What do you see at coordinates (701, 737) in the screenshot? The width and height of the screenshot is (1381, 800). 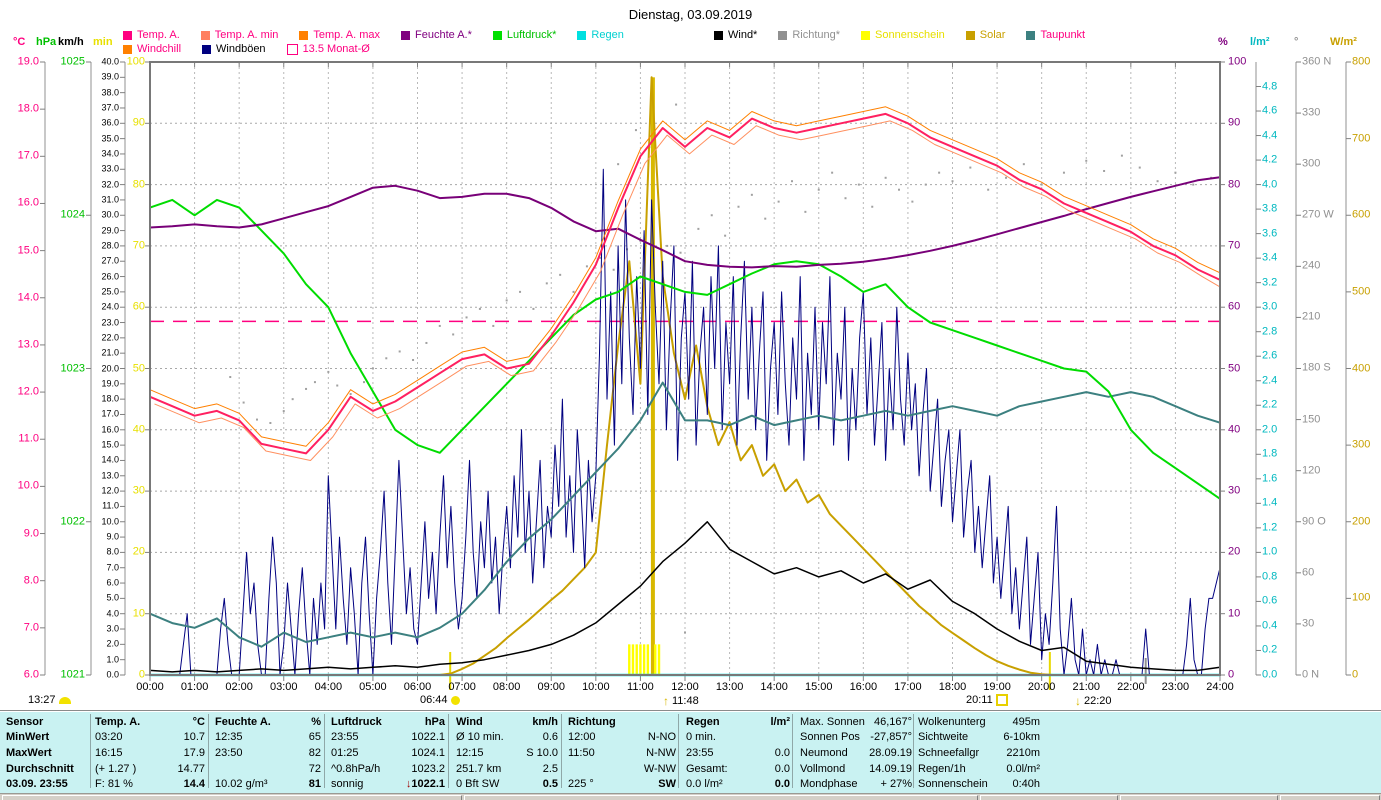 I see `table-cell-label: 0 min.` at bounding box center [701, 737].